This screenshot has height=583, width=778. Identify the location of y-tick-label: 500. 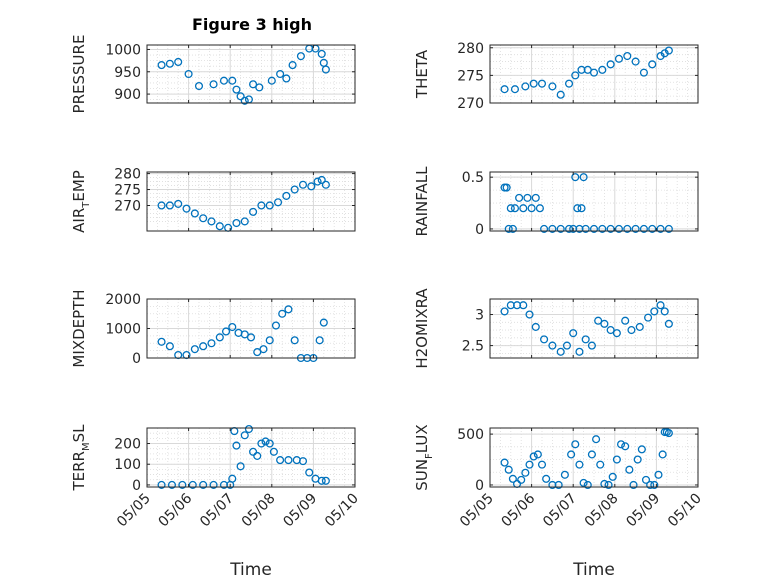
(470, 435).